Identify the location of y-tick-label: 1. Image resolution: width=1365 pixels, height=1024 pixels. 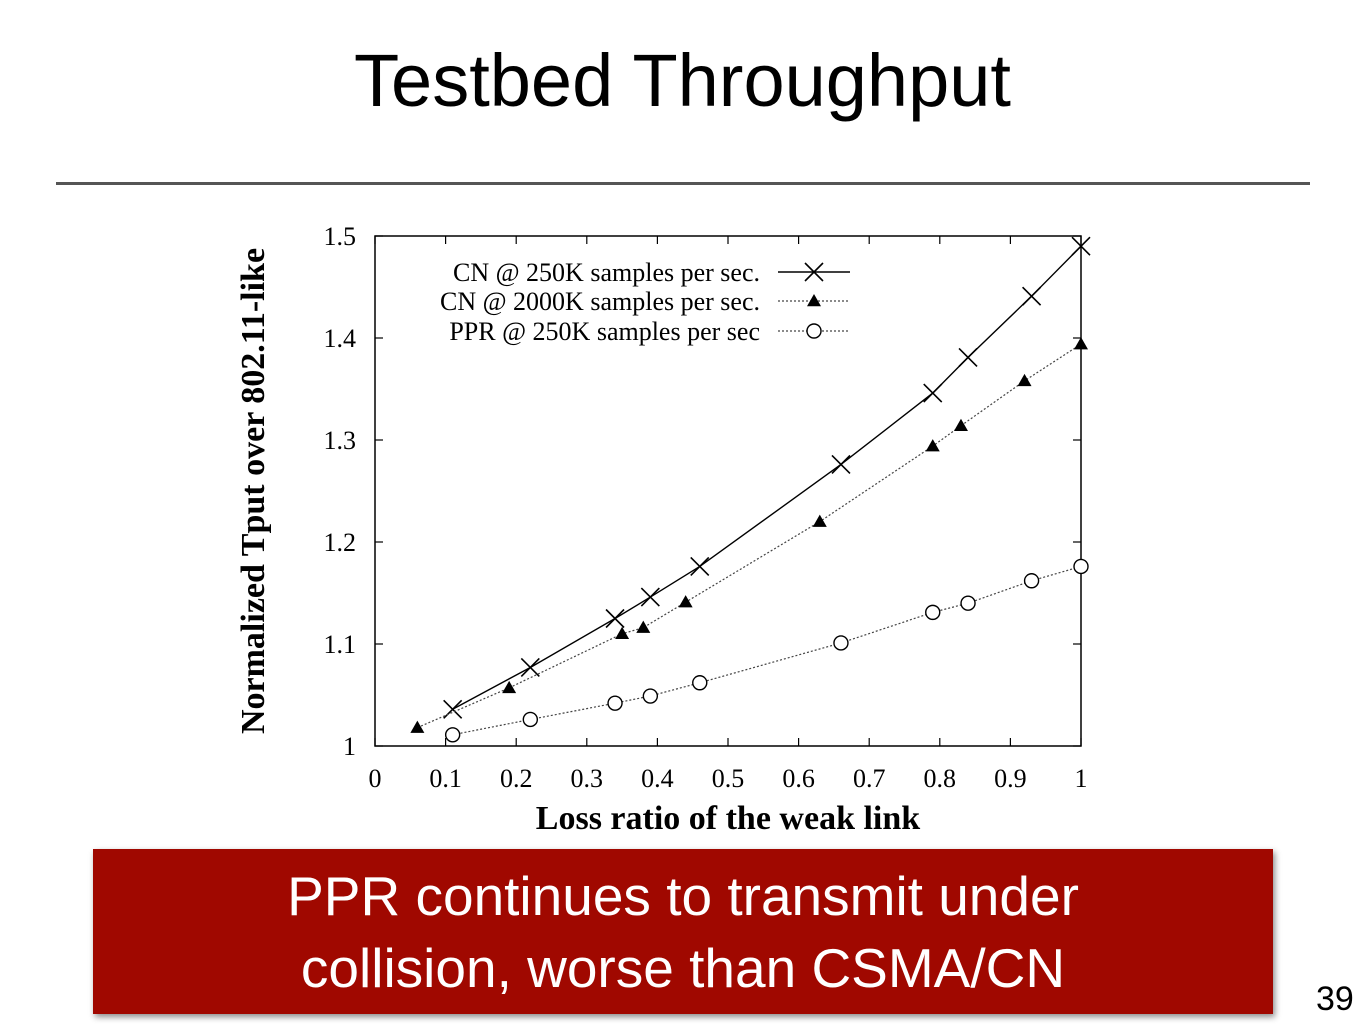
(349, 746).